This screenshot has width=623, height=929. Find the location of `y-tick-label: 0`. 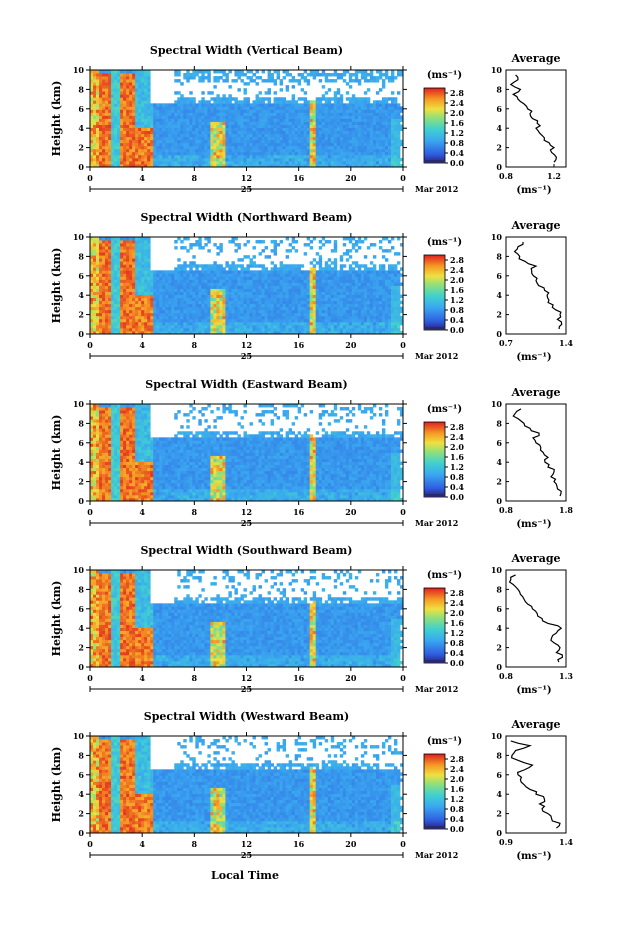

y-tick-label: 0 is located at coordinates (81, 167).